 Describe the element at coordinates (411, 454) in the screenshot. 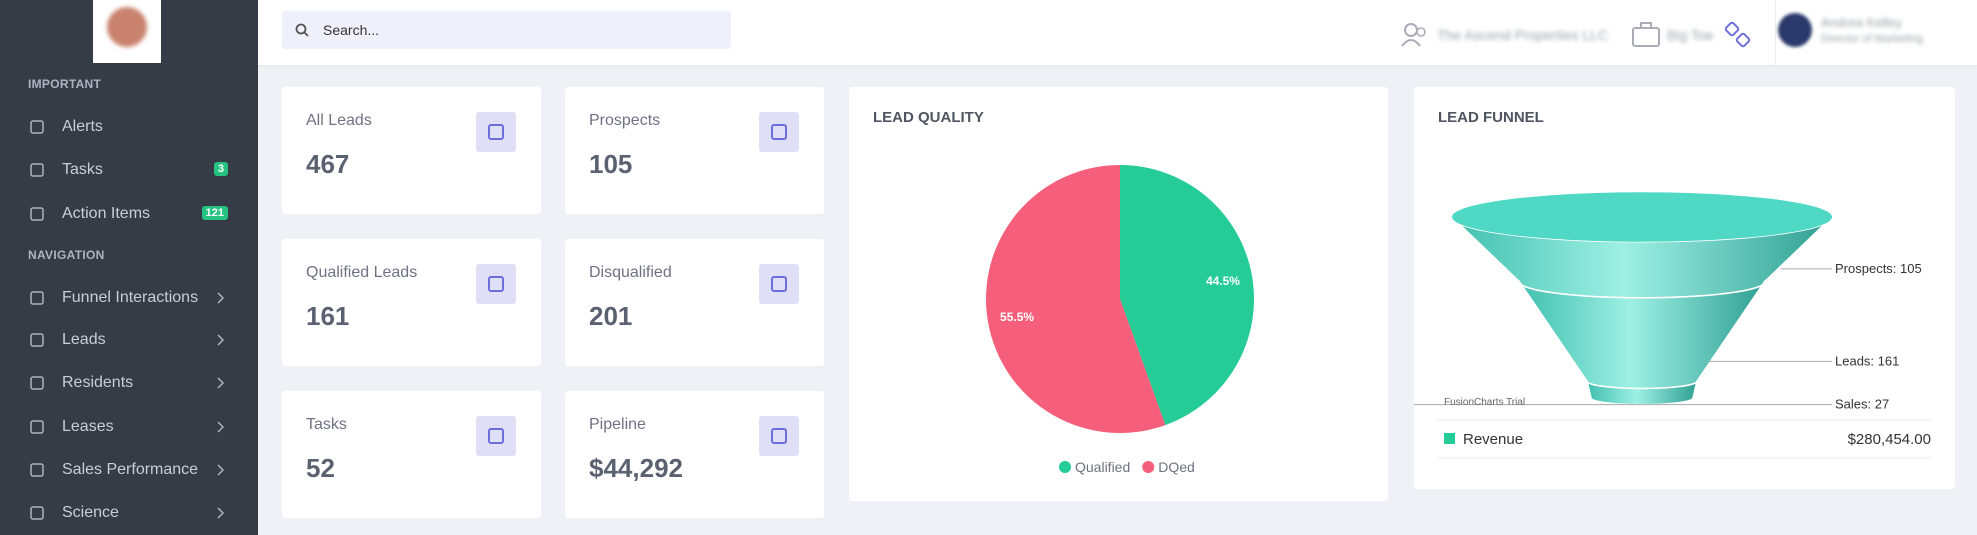

I see `stat-card: Tasks 52` at that location.